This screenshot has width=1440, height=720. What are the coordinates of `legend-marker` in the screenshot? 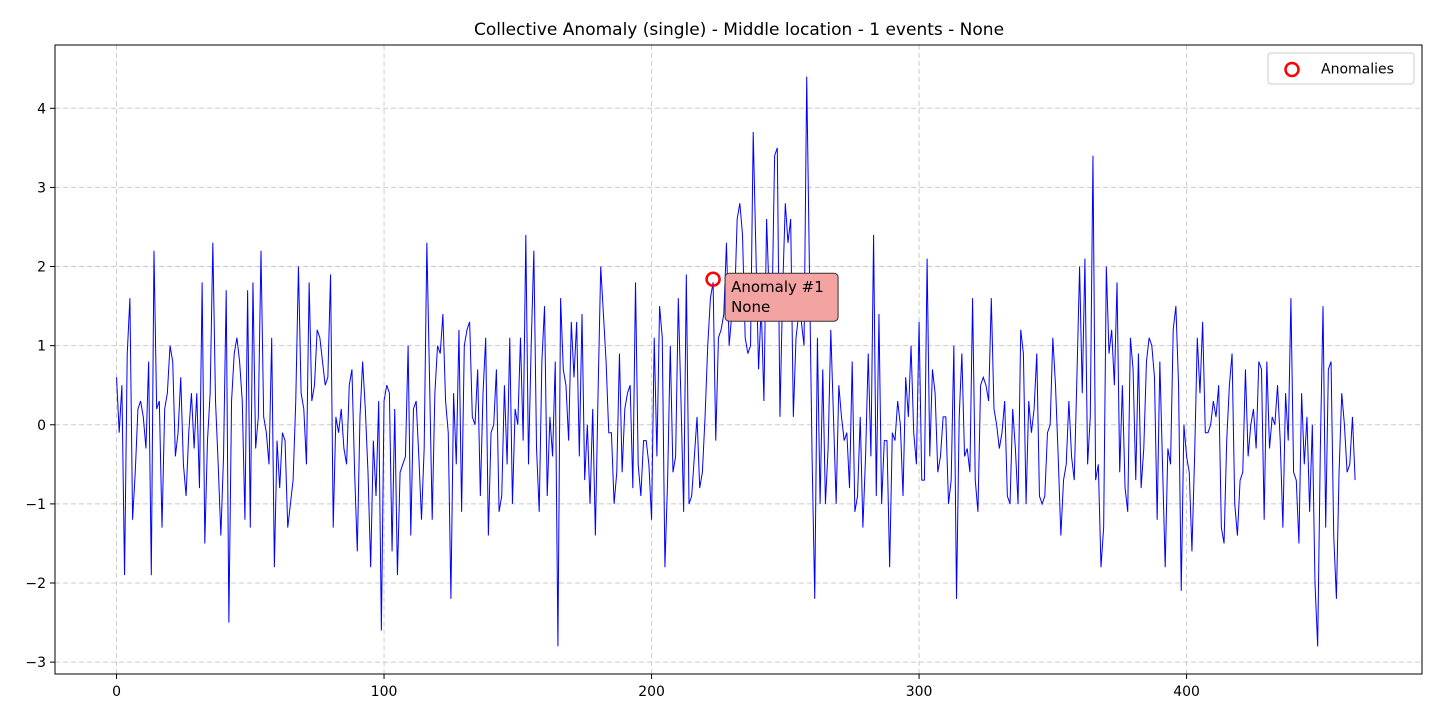 It's located at (1292, 69).